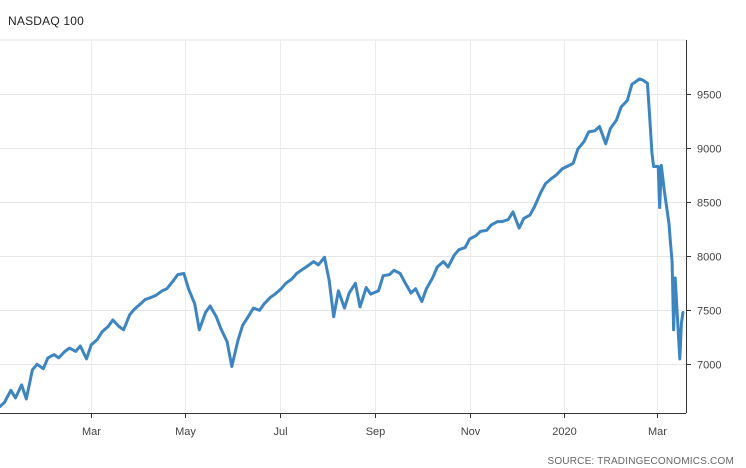 This screenshot has width=746, height=468. I want to click on x-tick-label: Jul, so click(280, 432).